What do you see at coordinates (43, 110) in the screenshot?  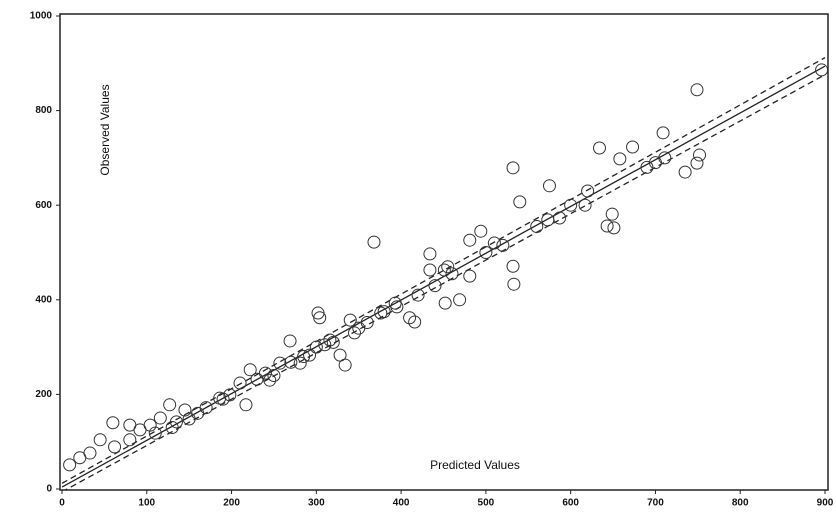 I see `y-tick-label: 800` at bounding box center [43, 110].